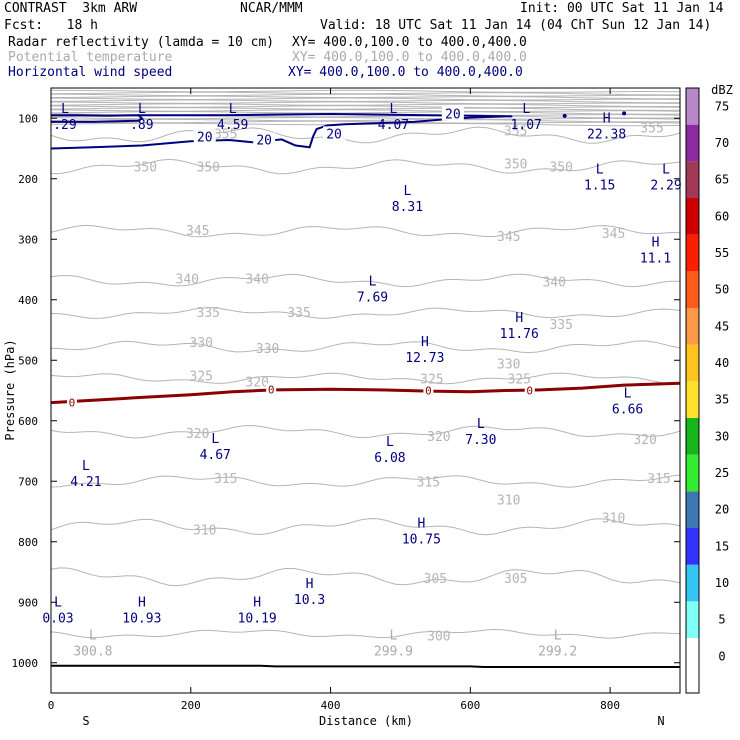 The height and width of the screenshot is (740, 740). Describe the element at coordinates (215, 455) in the screenshot. I see `extremum-value: 4.67` at that location.